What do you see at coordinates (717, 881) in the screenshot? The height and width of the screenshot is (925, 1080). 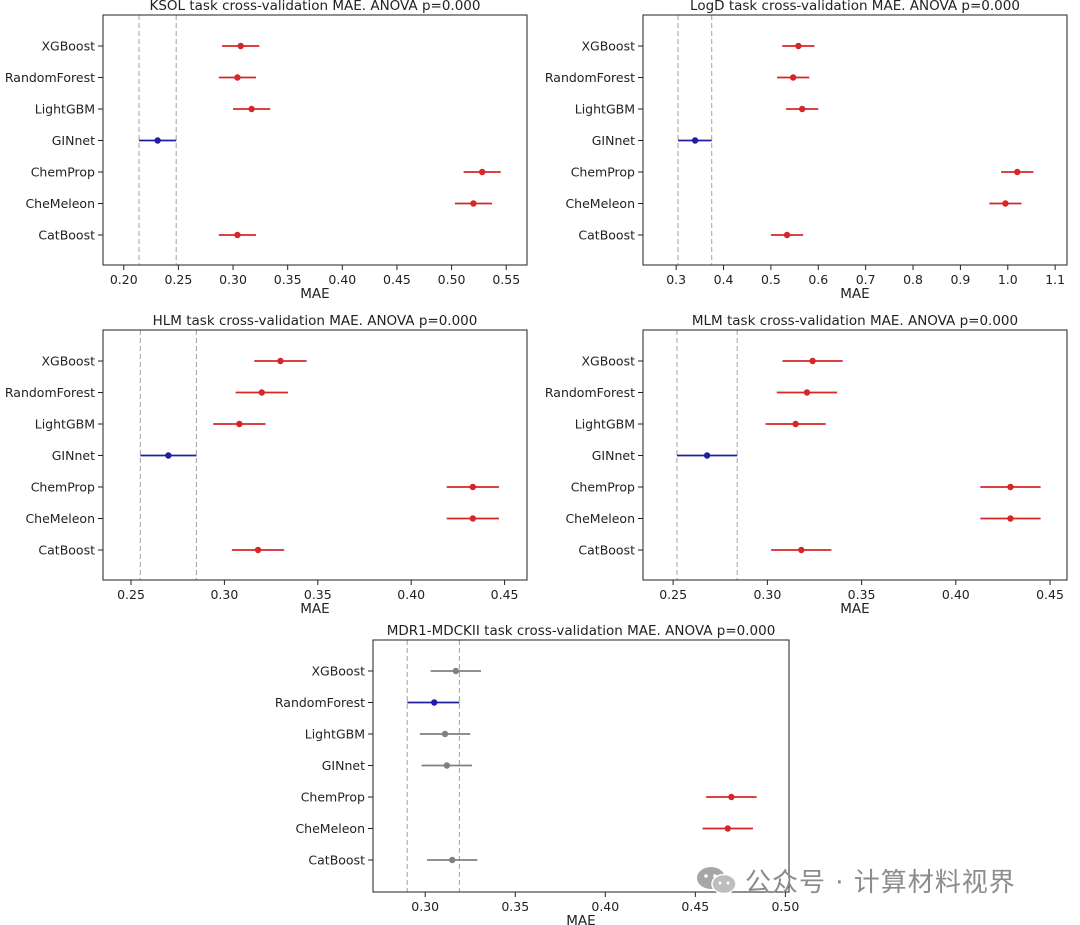 I see `wechat-icon` at bounding box center [717, 881].